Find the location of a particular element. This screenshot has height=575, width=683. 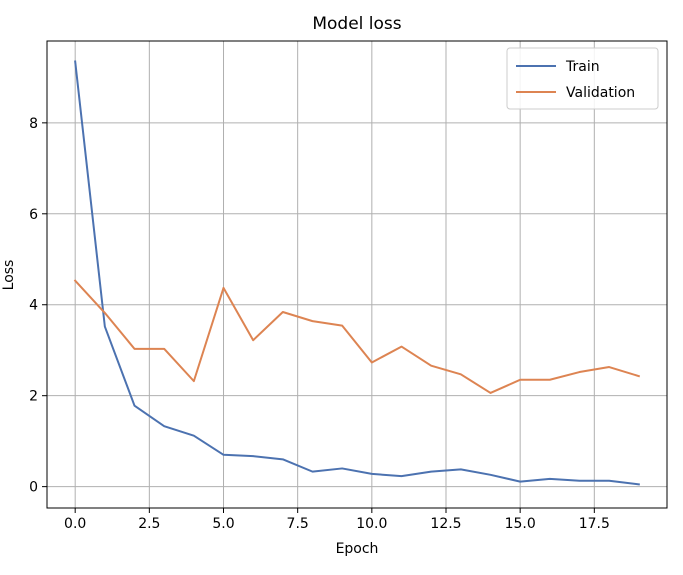

x-tick-label: 2.5 is located at coordinates (149, 524).